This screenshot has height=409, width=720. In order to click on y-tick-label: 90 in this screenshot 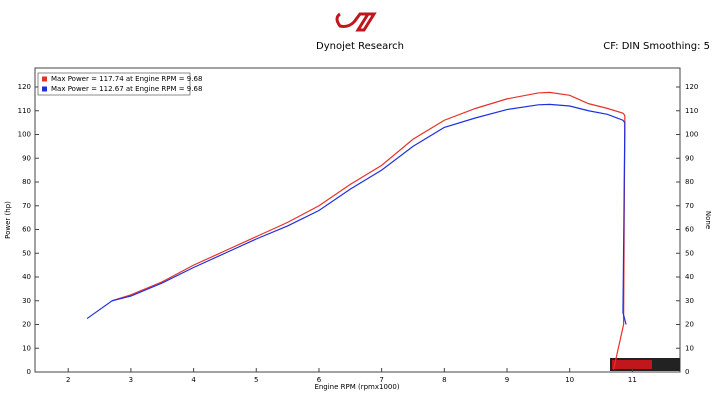, I will do `click(26, 158)`.